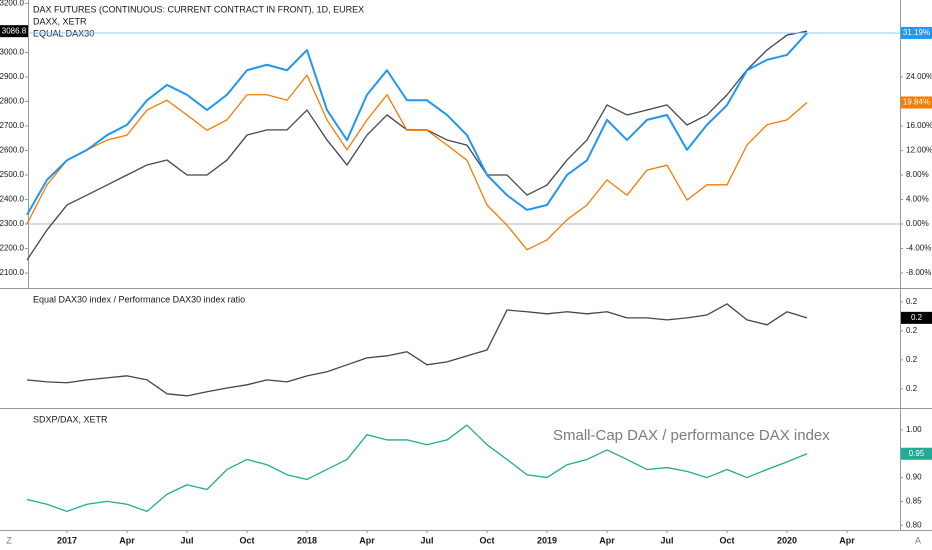 This screenshot has width=932, height=550. I want to click on last-value-label: 19.84%, so click(916, 102).